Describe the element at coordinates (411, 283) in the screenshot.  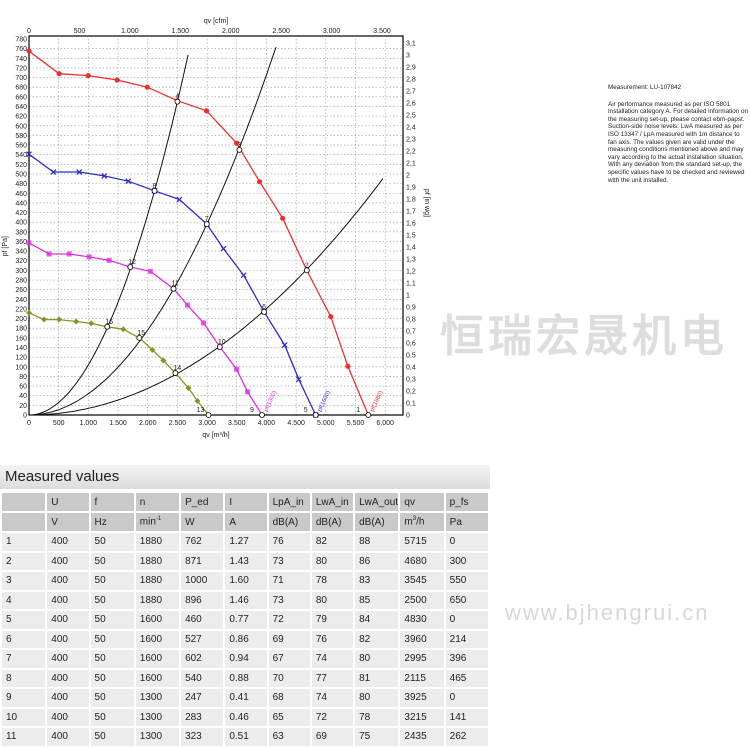
I see `y2-tick-label: 1,1` at that location.